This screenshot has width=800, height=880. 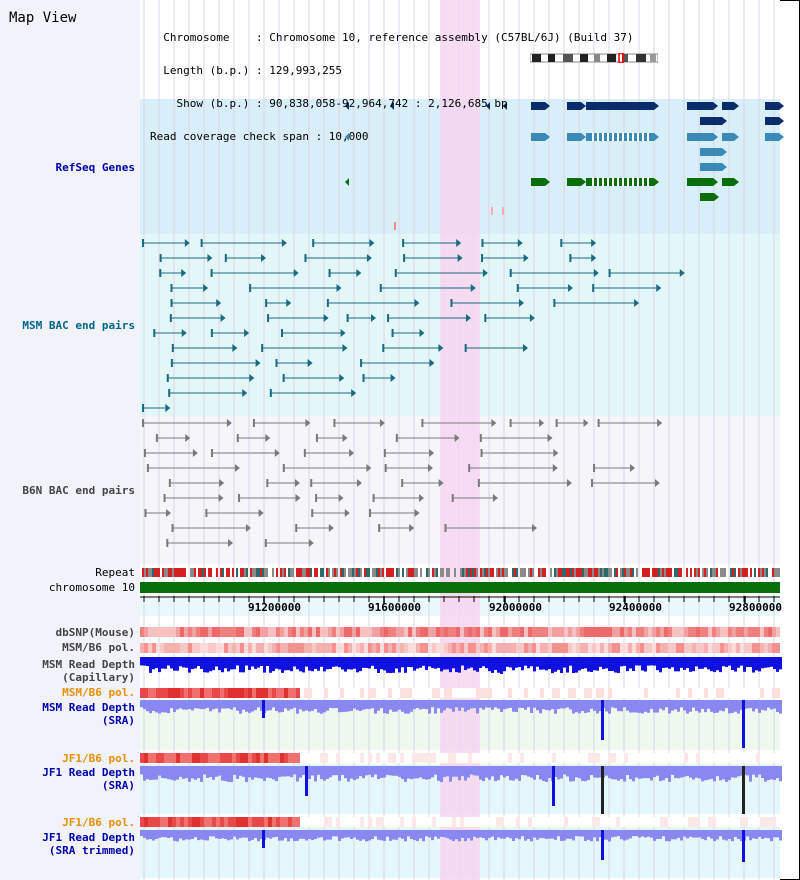 What do you see at coordinates (98, 692) in the screenshot?
I see `track-label-msm-b6-pol-sra: MSM/B6 pol.` at bounding box center [98, 692].